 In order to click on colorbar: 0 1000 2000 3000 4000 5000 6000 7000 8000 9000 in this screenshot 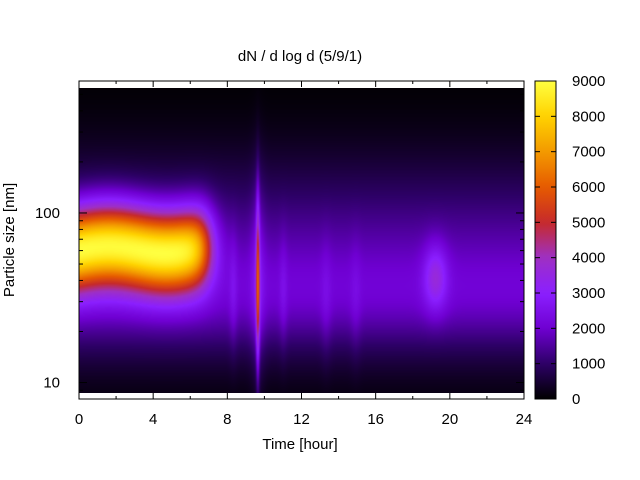, I will do `click(569, 240)`.